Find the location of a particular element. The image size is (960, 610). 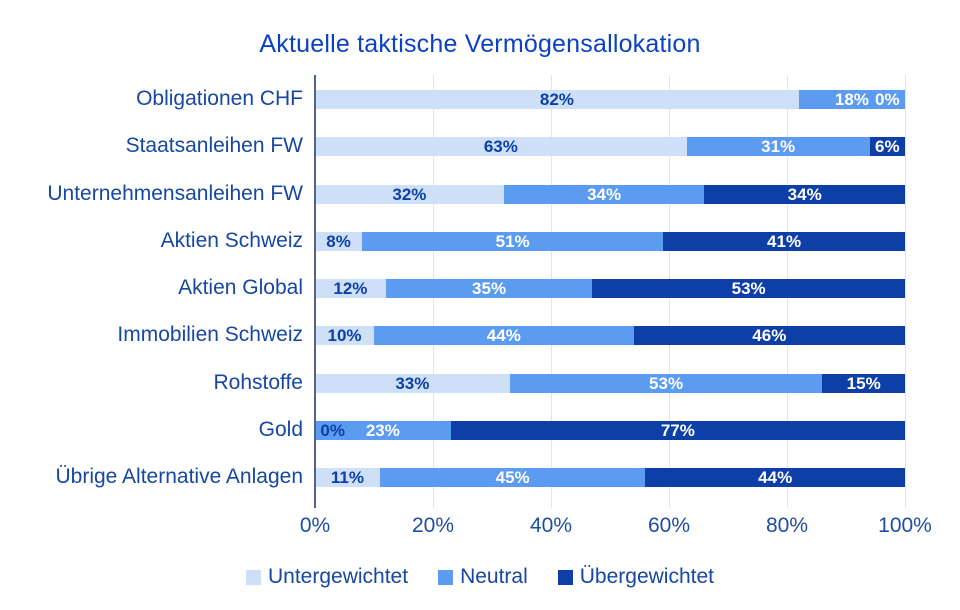

value-label: 41% is located at coordinates (784, 241).